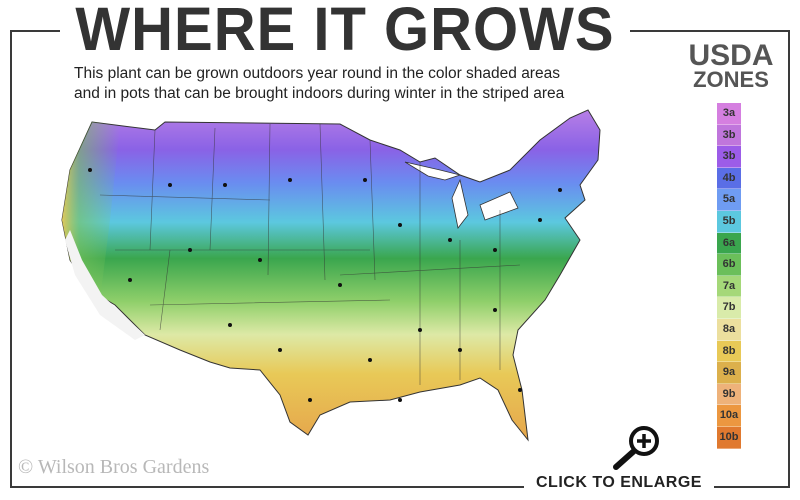  Describe the element at coordinates (729, 394) in the screenshot. I see `legend-zone-9b: 9b` at that location.